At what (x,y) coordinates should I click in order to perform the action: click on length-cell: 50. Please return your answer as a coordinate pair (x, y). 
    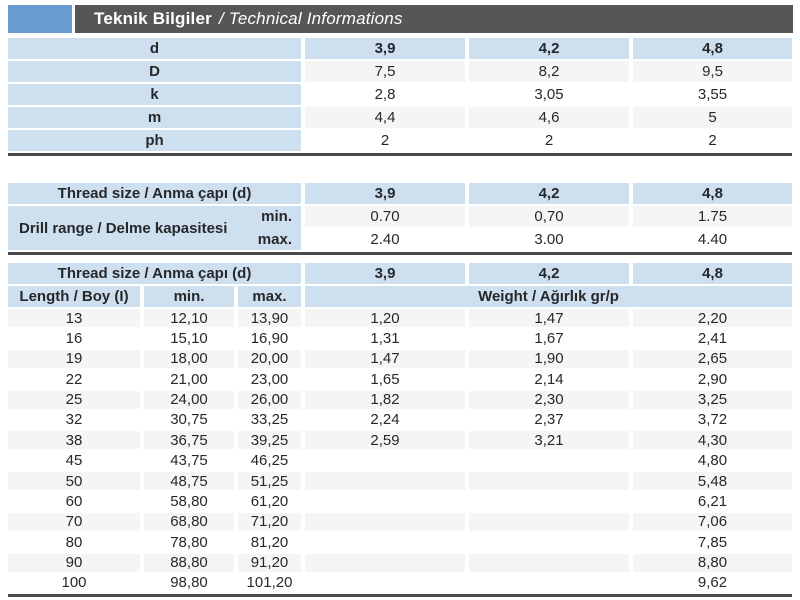
    Looking at the image, I should click on (74, 481).